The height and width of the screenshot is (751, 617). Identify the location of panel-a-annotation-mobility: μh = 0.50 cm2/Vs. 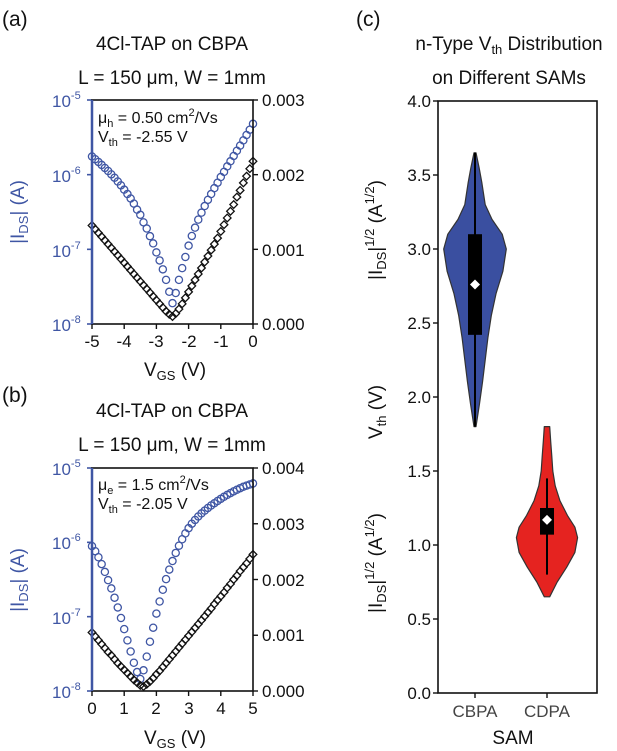
(158, 118).